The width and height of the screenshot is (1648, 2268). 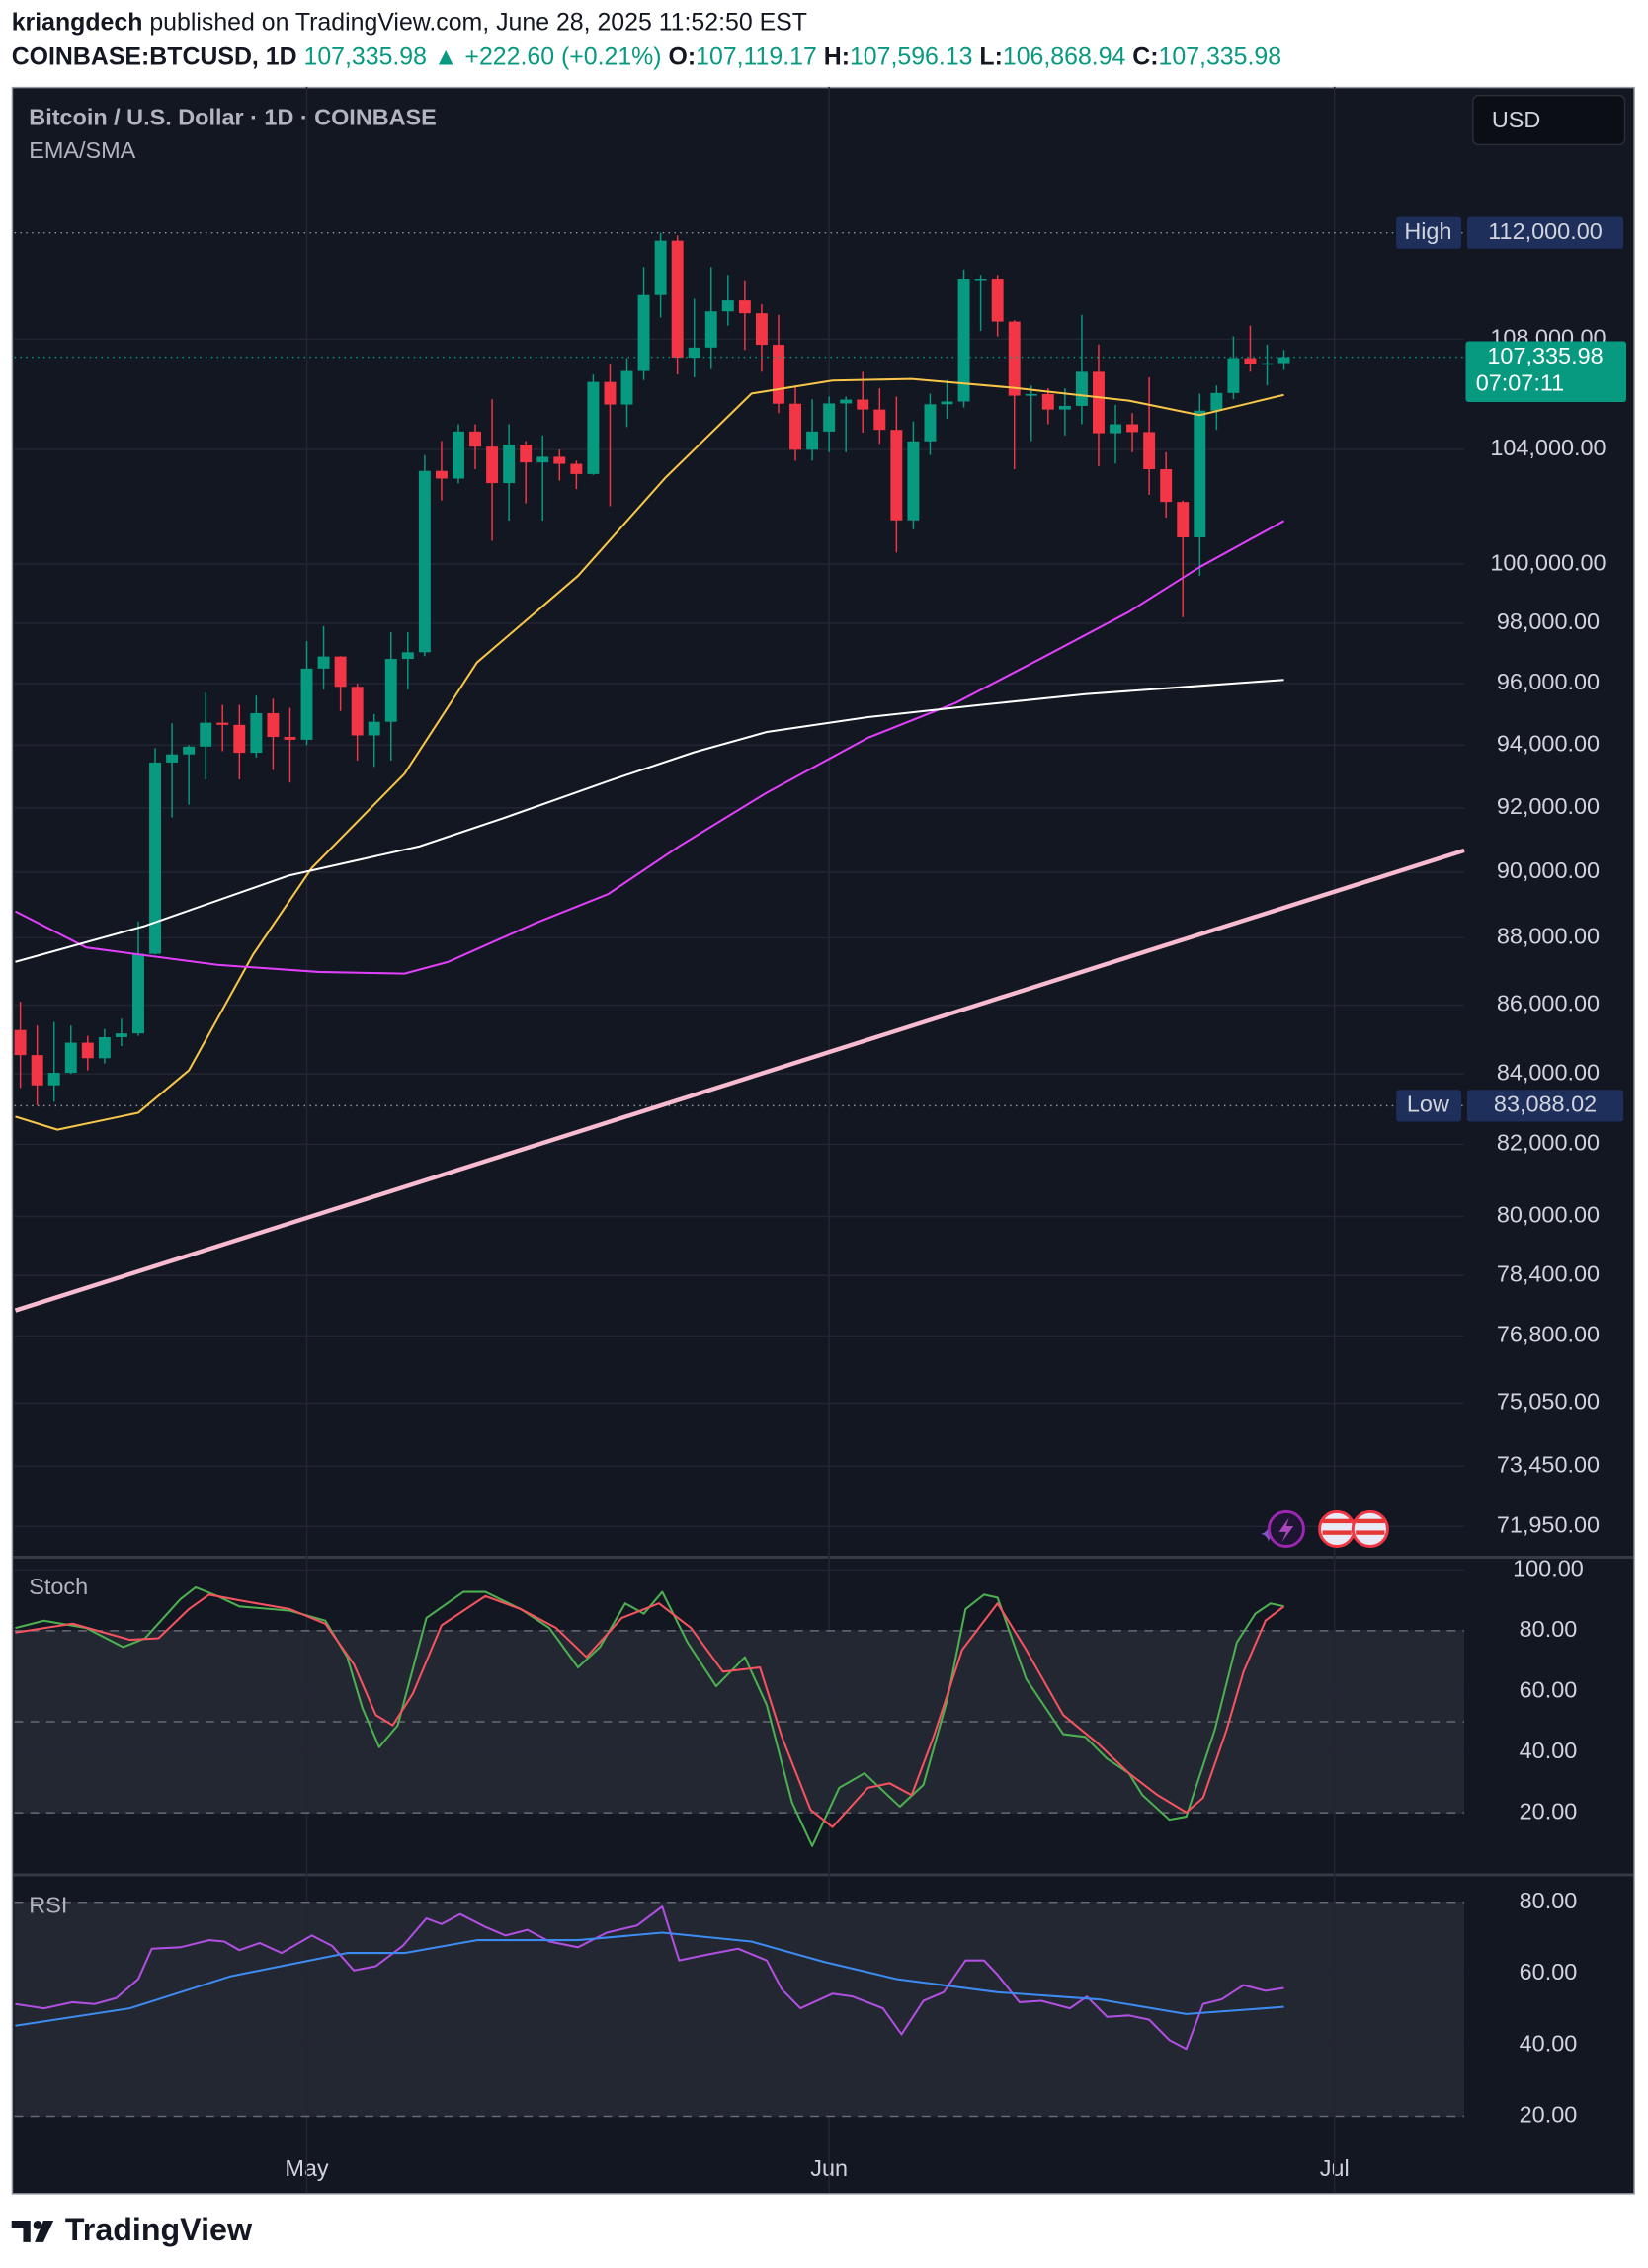 What do you see at coordinates (1549, 1525) in the screenshot?
I see `y-tick-label: 71,950.00` at bounding box center [1549, 1525].